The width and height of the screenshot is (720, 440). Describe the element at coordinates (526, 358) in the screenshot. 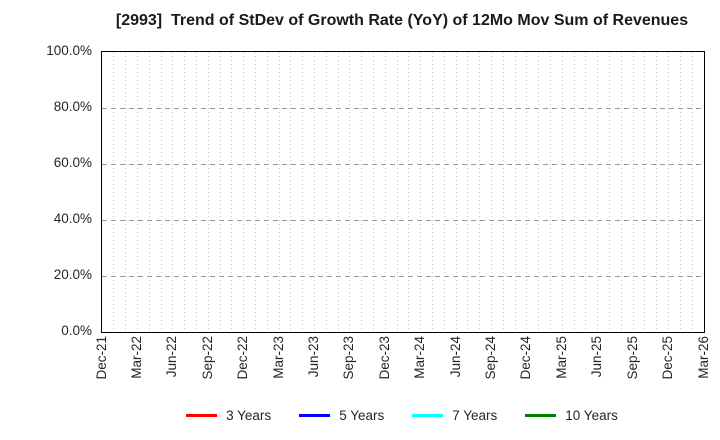

I see `x-tick-label: Dec-24` at that location.